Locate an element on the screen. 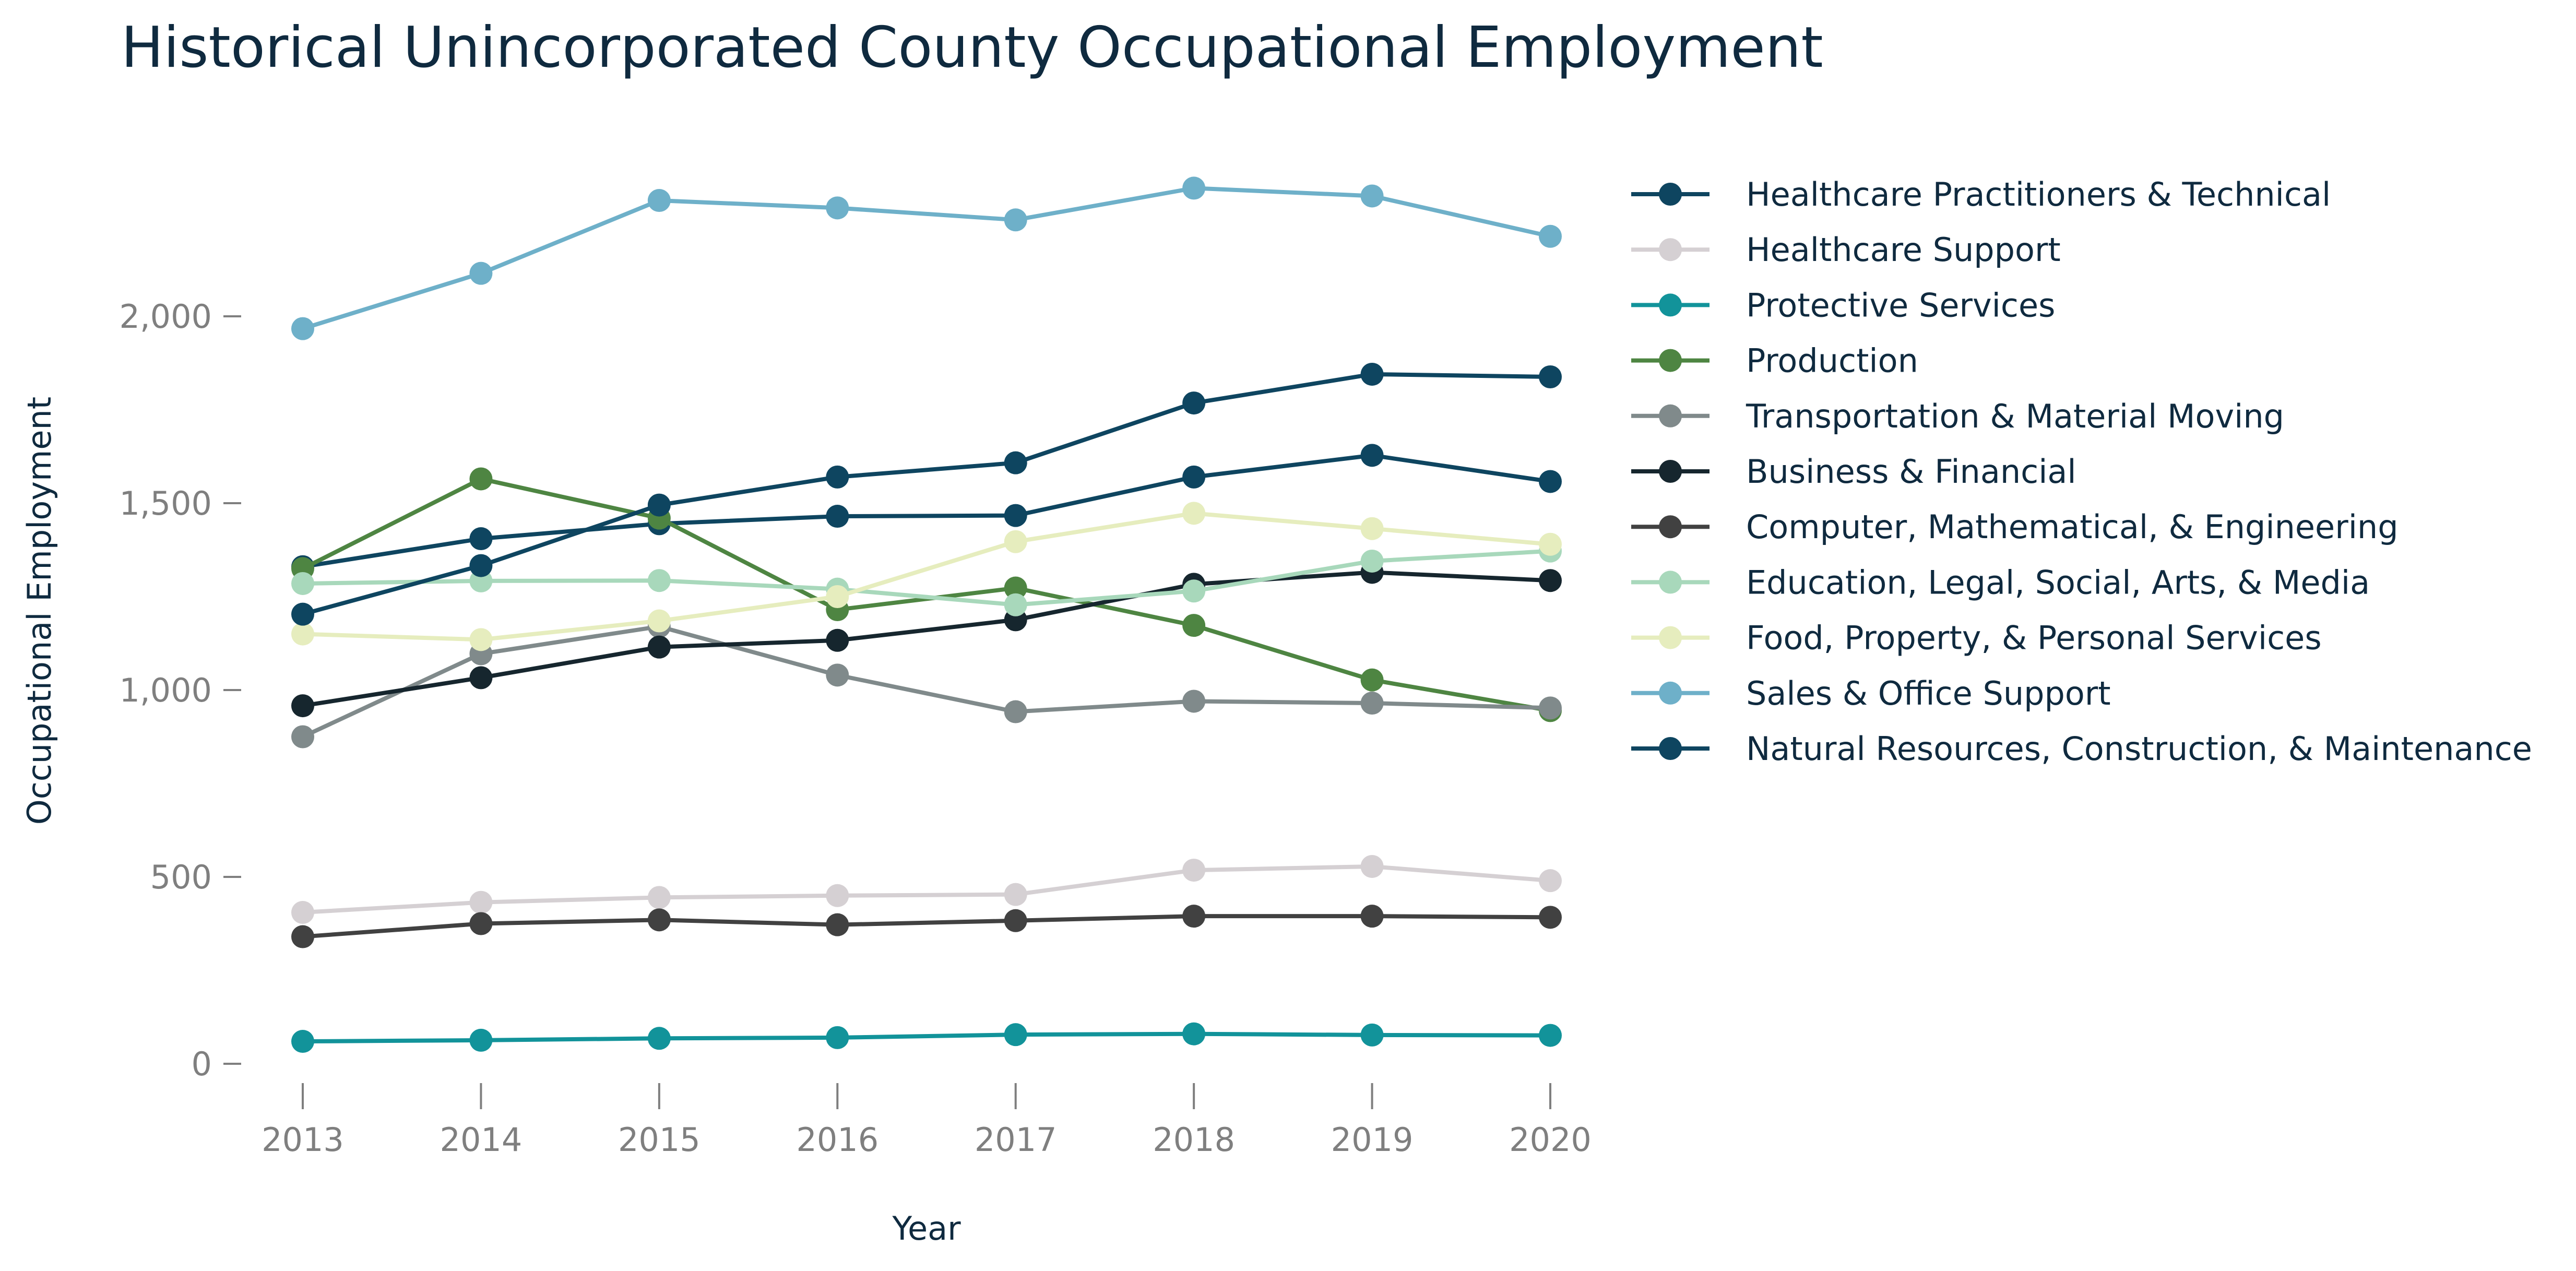 This screenshot has width=2576, height=1271. legend-item: Computer, Mathematical, & Engineering is located at coordinates (2015, 527).